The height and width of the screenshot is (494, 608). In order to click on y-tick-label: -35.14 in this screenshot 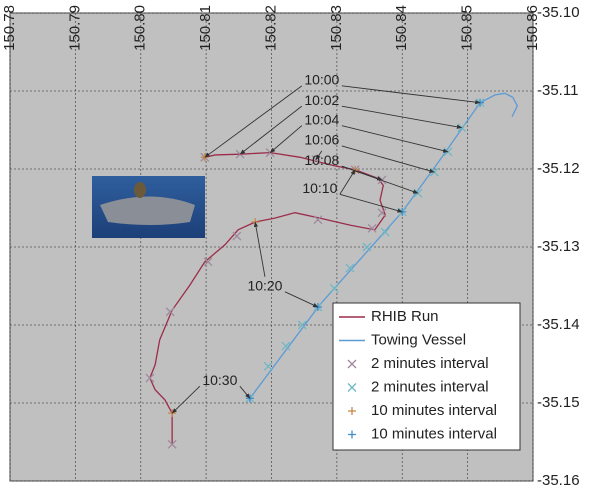, I will do `click(558, 324)`.